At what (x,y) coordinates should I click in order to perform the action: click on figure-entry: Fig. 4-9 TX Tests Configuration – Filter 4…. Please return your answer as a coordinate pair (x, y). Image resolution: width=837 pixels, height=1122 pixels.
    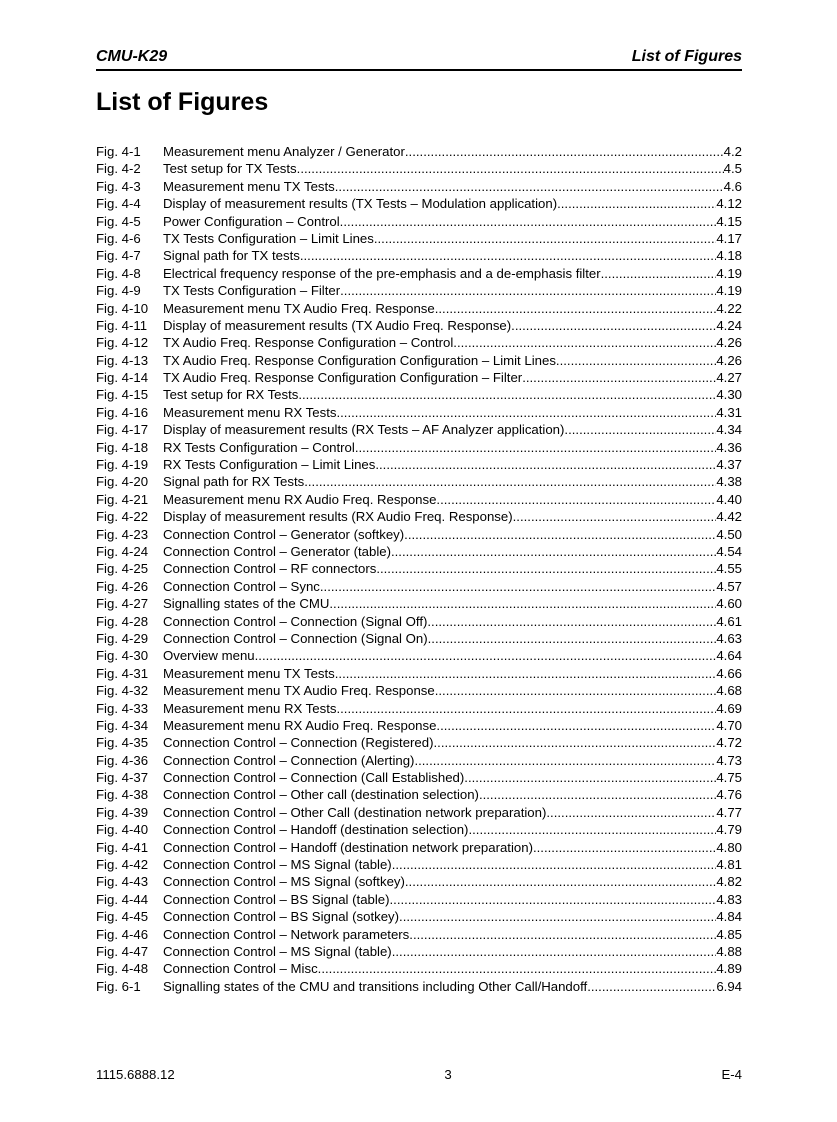
    Looking at the image, I should click on (419, 290).